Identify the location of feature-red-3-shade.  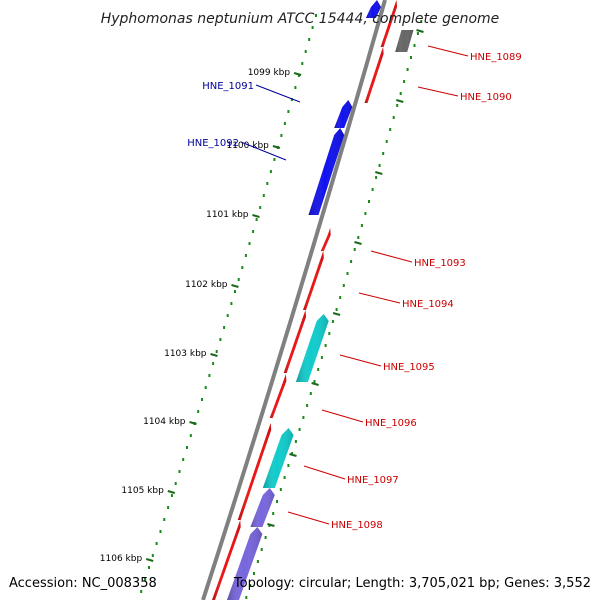
(313, 280).